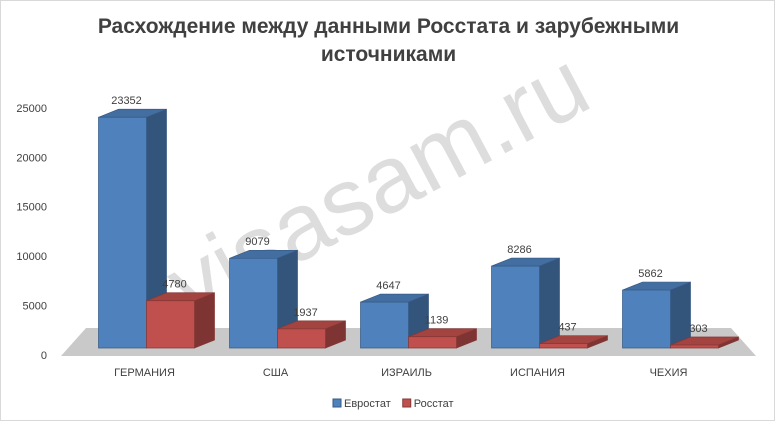  Describe the element at coordinates (537, 373) in the screenshot. I see `x-tick-label: ИСПАНИЯ` at that location.